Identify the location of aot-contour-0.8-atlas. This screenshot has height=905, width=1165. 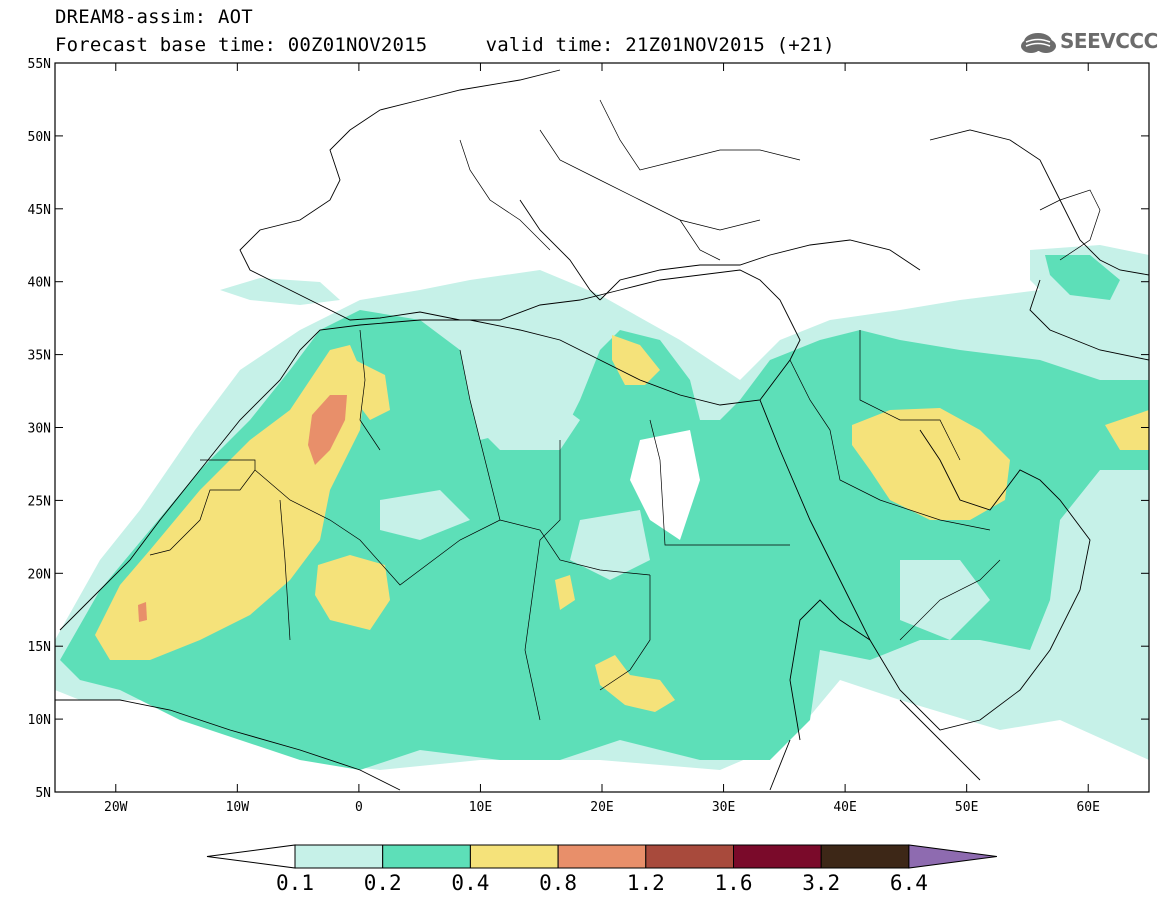
(327, 430).